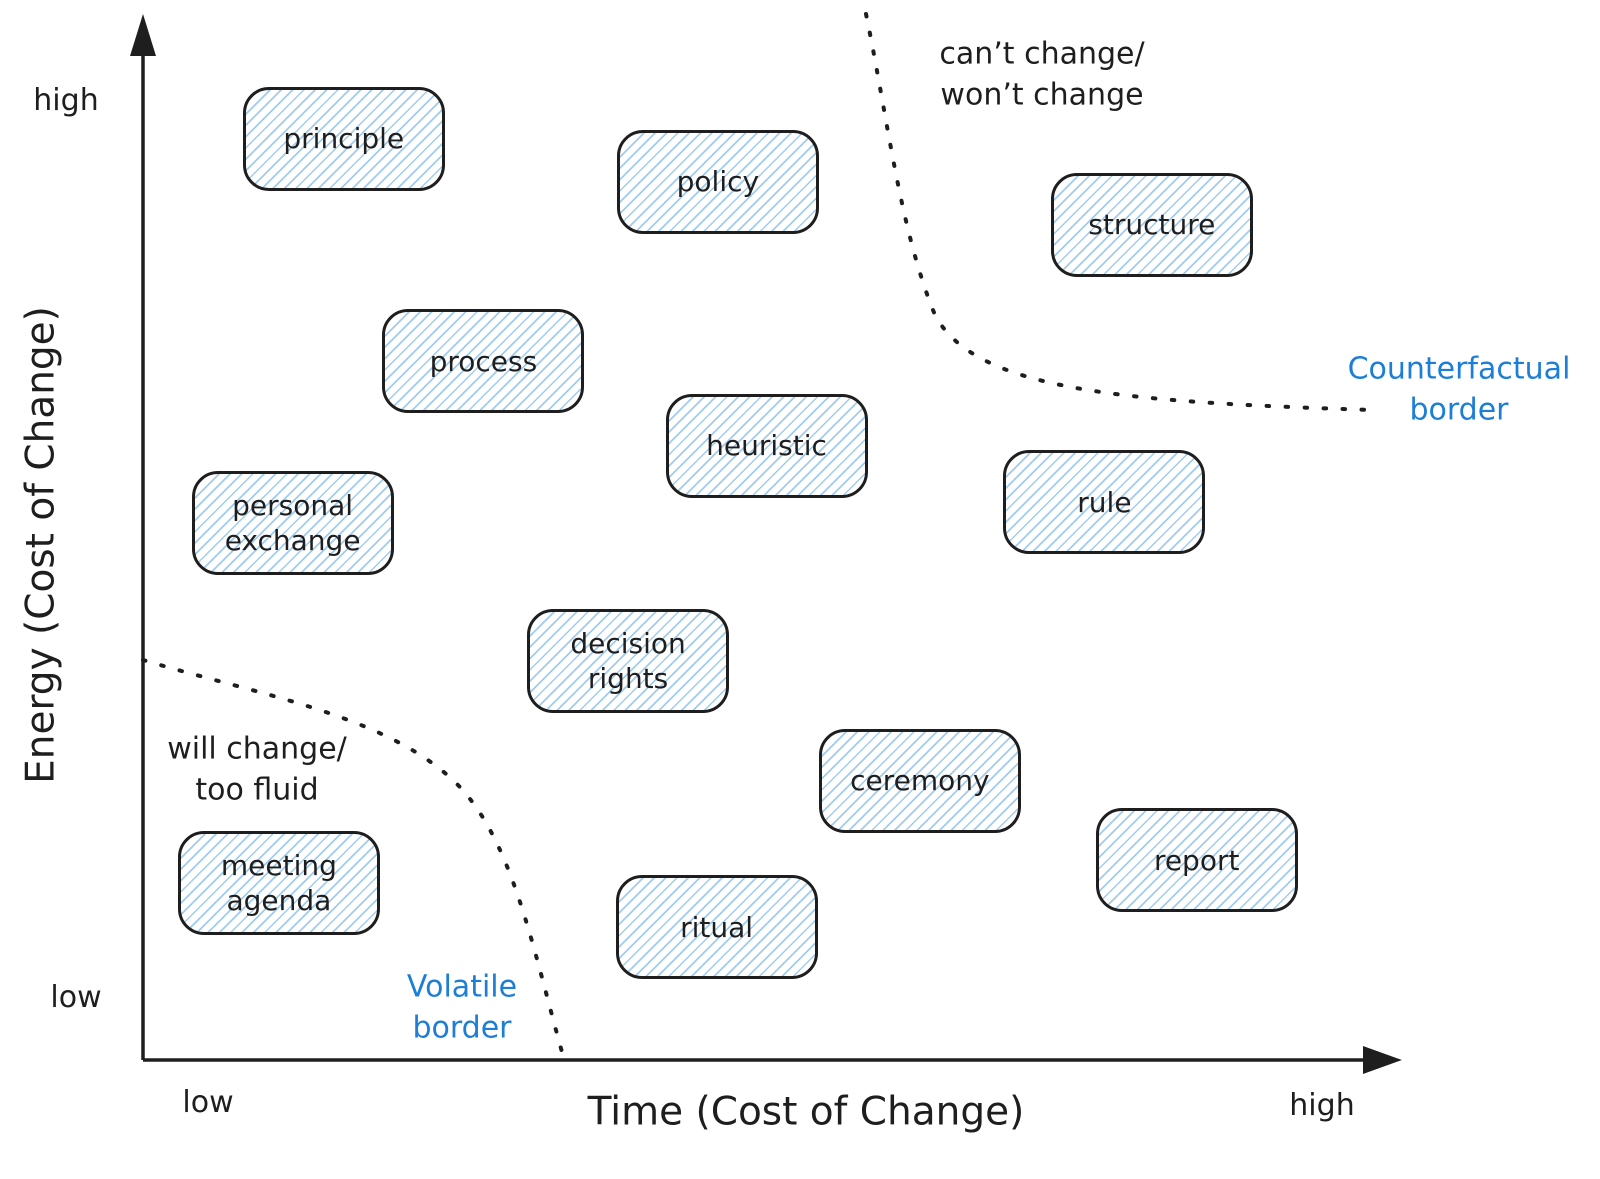 This screenshot has height=1179, width=1600. Describe the element at coordinates (919, 780) in the screenshot. I see `node-ceremony: ceremony` at that location.